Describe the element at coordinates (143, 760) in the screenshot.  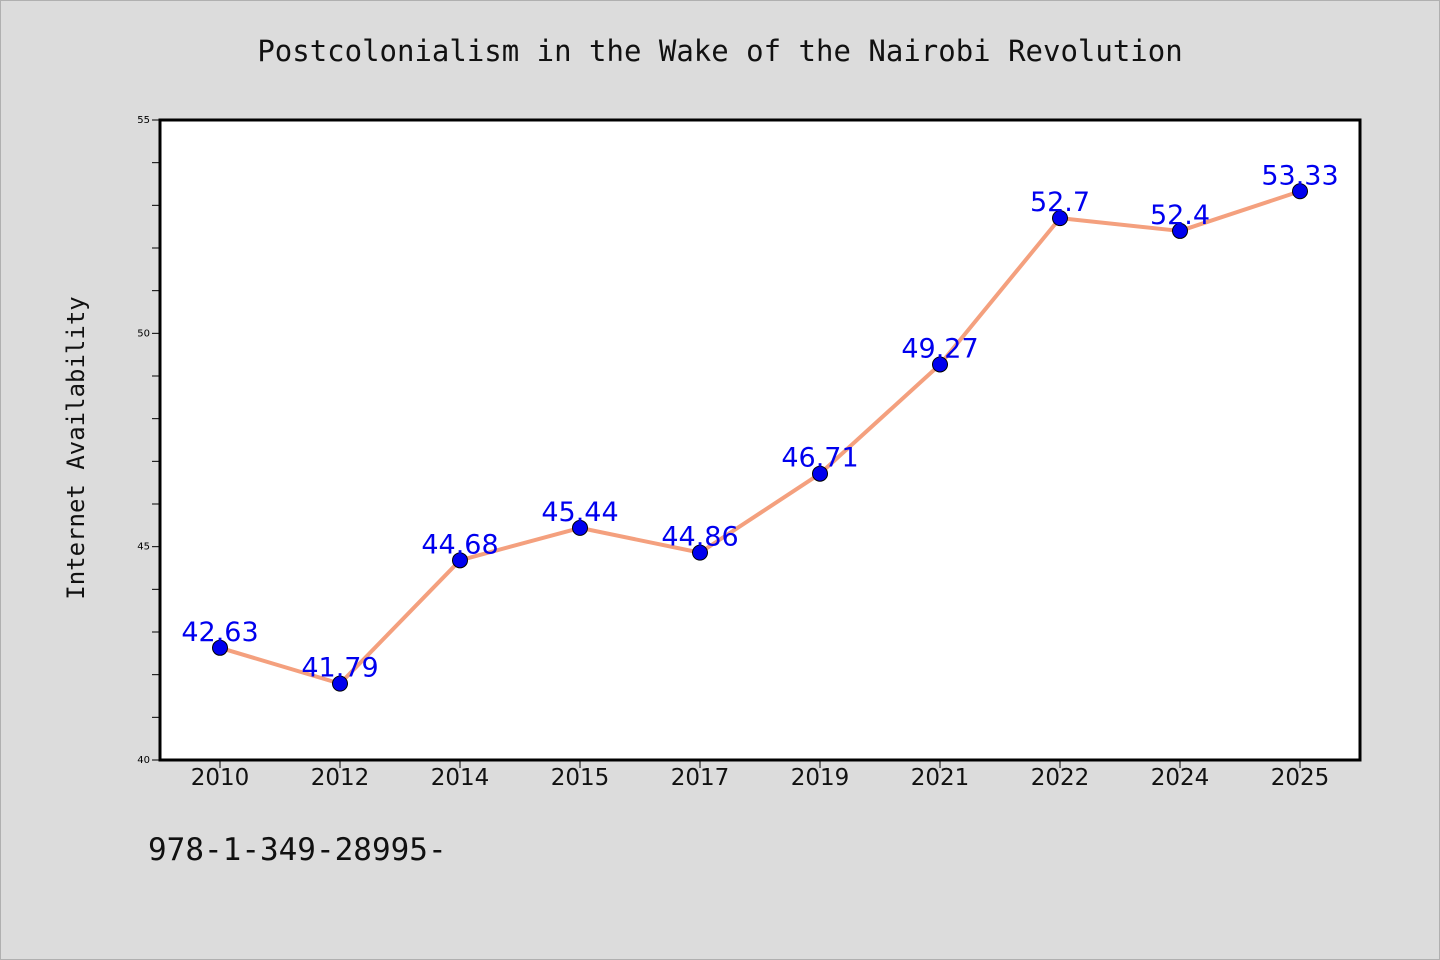
I see `y-tick-label: 40` at that location.